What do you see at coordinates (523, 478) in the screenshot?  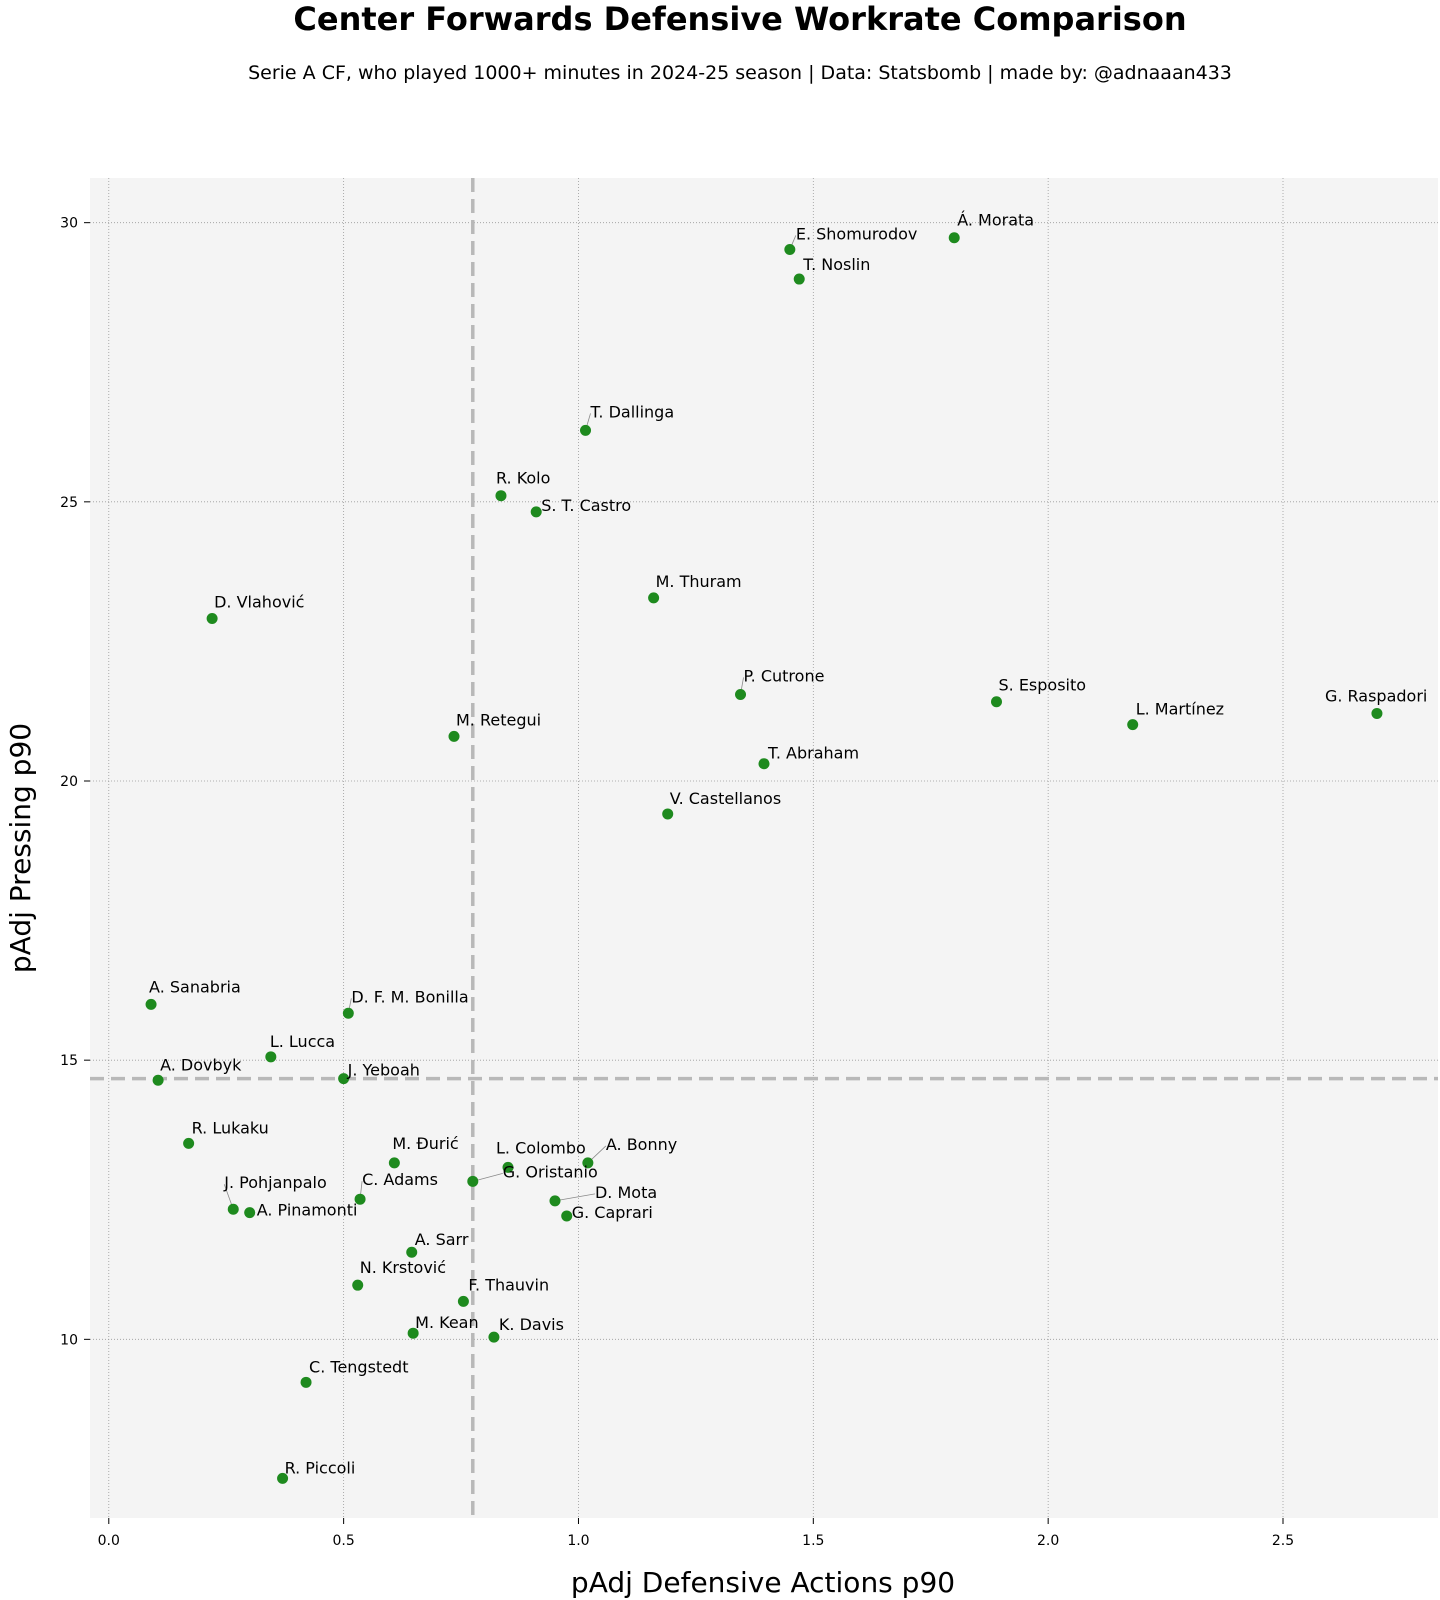 I see `point-label: R. Kolo` at bounding box center [523, 478].